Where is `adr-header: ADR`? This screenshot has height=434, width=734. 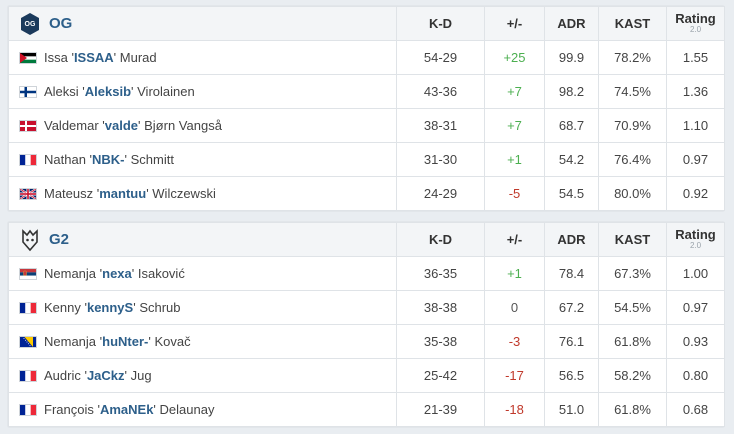
adr-header: ADR is located at coordinates (571, 23).